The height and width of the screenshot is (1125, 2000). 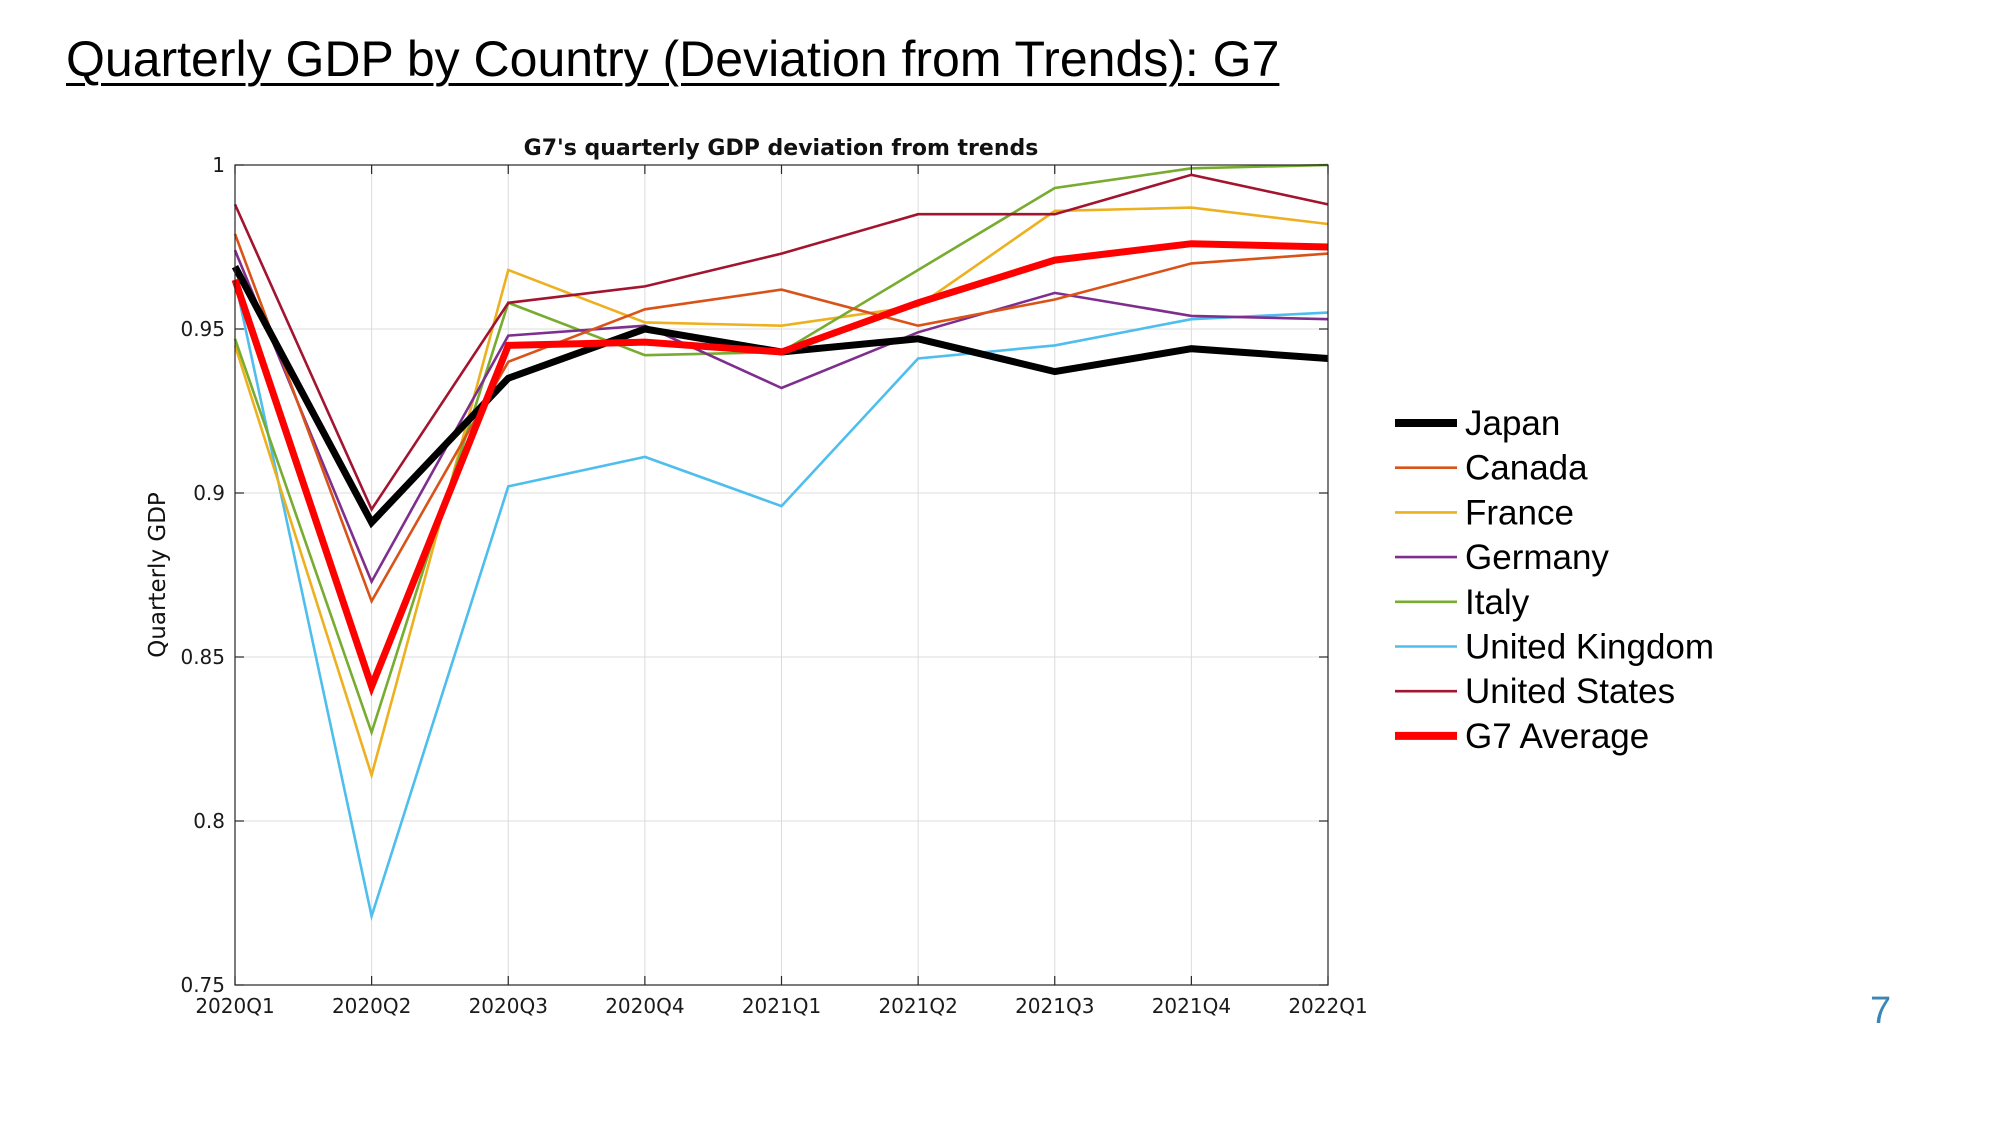 I want to click on legend-label-japan: Japan, so click(x=1512, y=423).